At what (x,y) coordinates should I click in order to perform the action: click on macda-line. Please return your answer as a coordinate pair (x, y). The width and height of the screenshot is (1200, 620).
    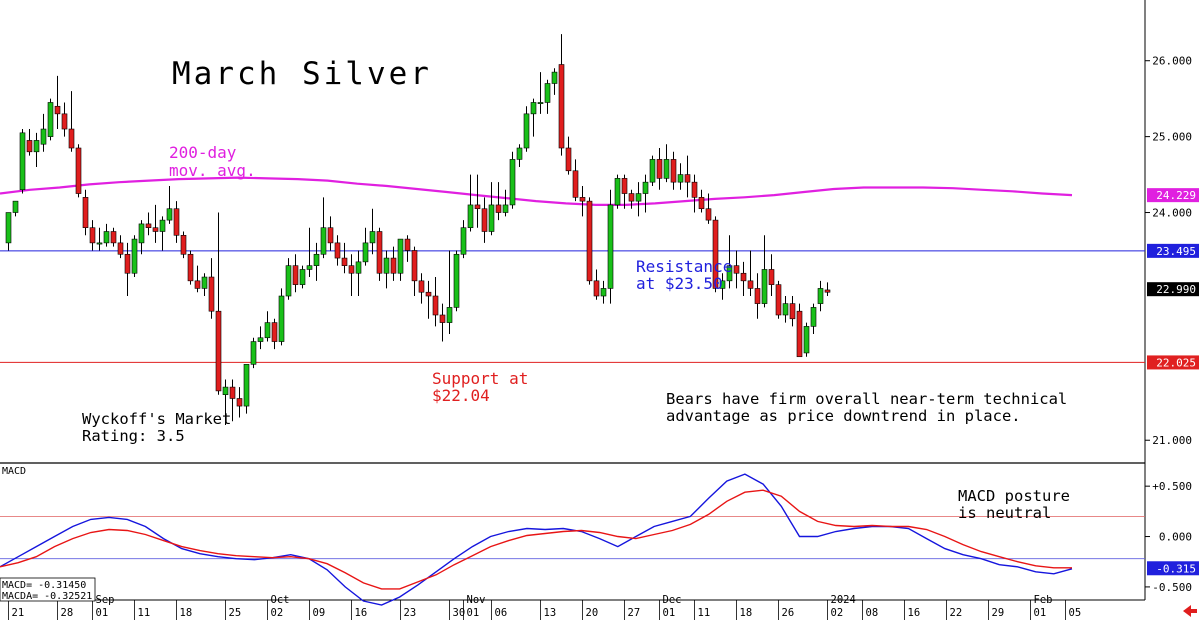
    Looking at the image, I should click on (536, 539).